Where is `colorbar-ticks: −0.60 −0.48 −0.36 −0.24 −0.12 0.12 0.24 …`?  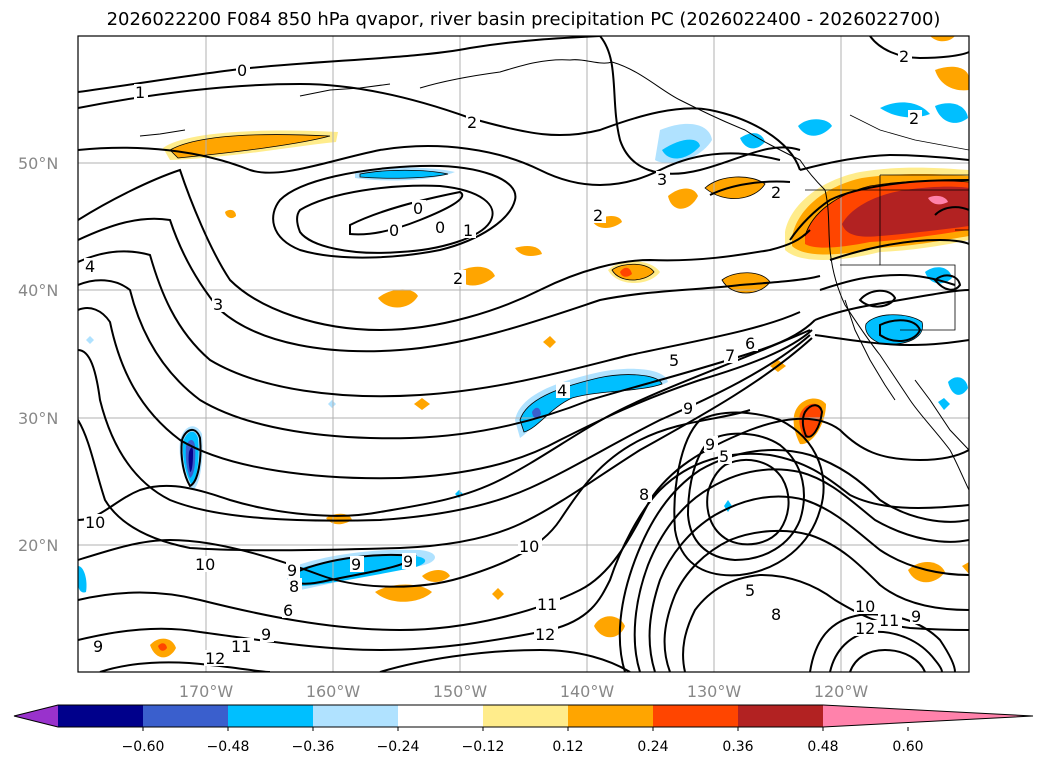 colorbar-ticks: −0.60 −0.48 −0.36 −0.24 −0.12 0.12 0.24 … is located at coordinates (523, 747).